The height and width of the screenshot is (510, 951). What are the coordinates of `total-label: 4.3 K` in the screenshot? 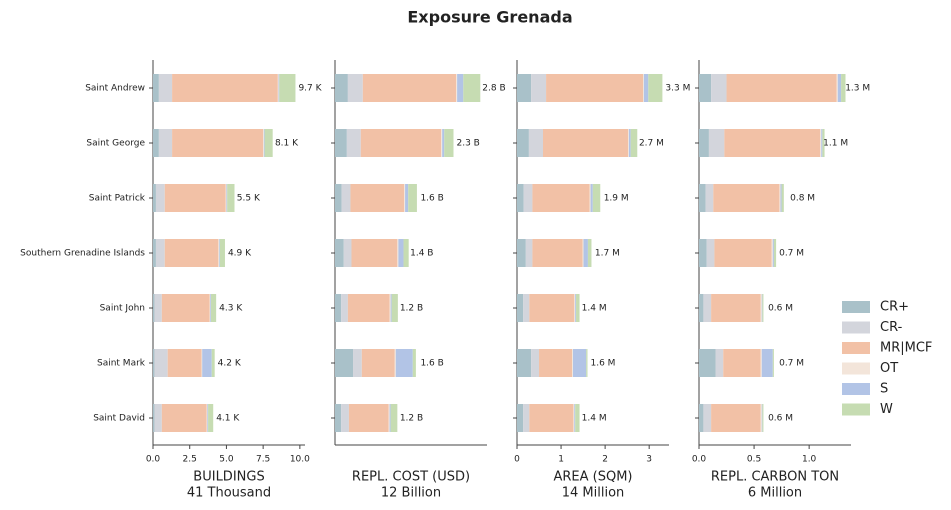 It's located at (231, 309).